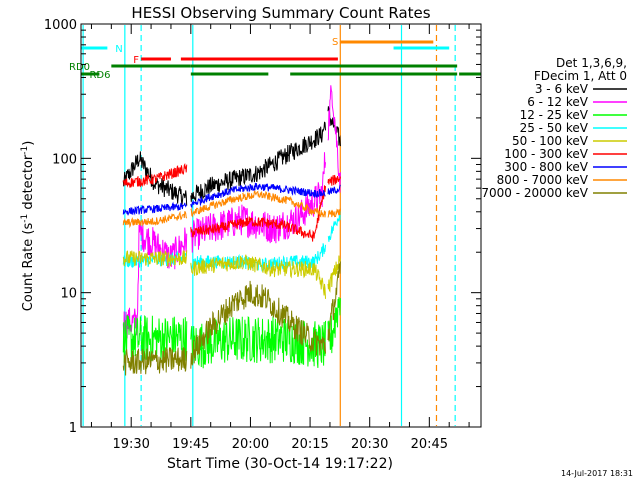 This screenshot has width=640, height=480. What do you see at coordinates (25, 218) in the screenshot?
I see `y-axis-label-sup1: -1` at bounding box center [25, 218].